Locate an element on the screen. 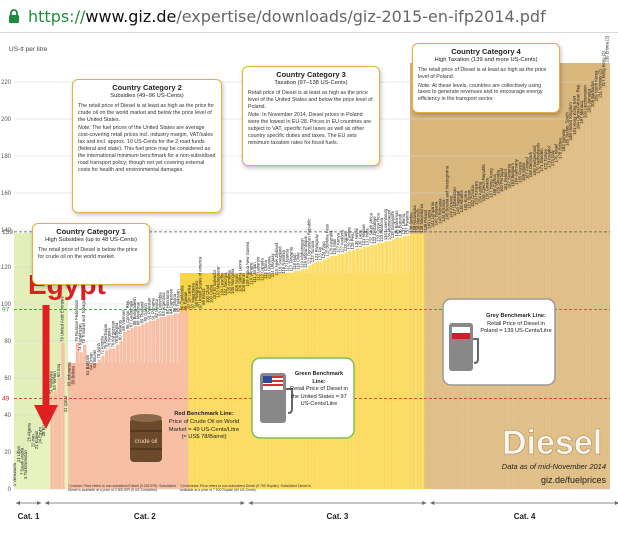 This screenshot has width=618, height=535. y-tick-200: 200 is located at coordinates (6, 120).